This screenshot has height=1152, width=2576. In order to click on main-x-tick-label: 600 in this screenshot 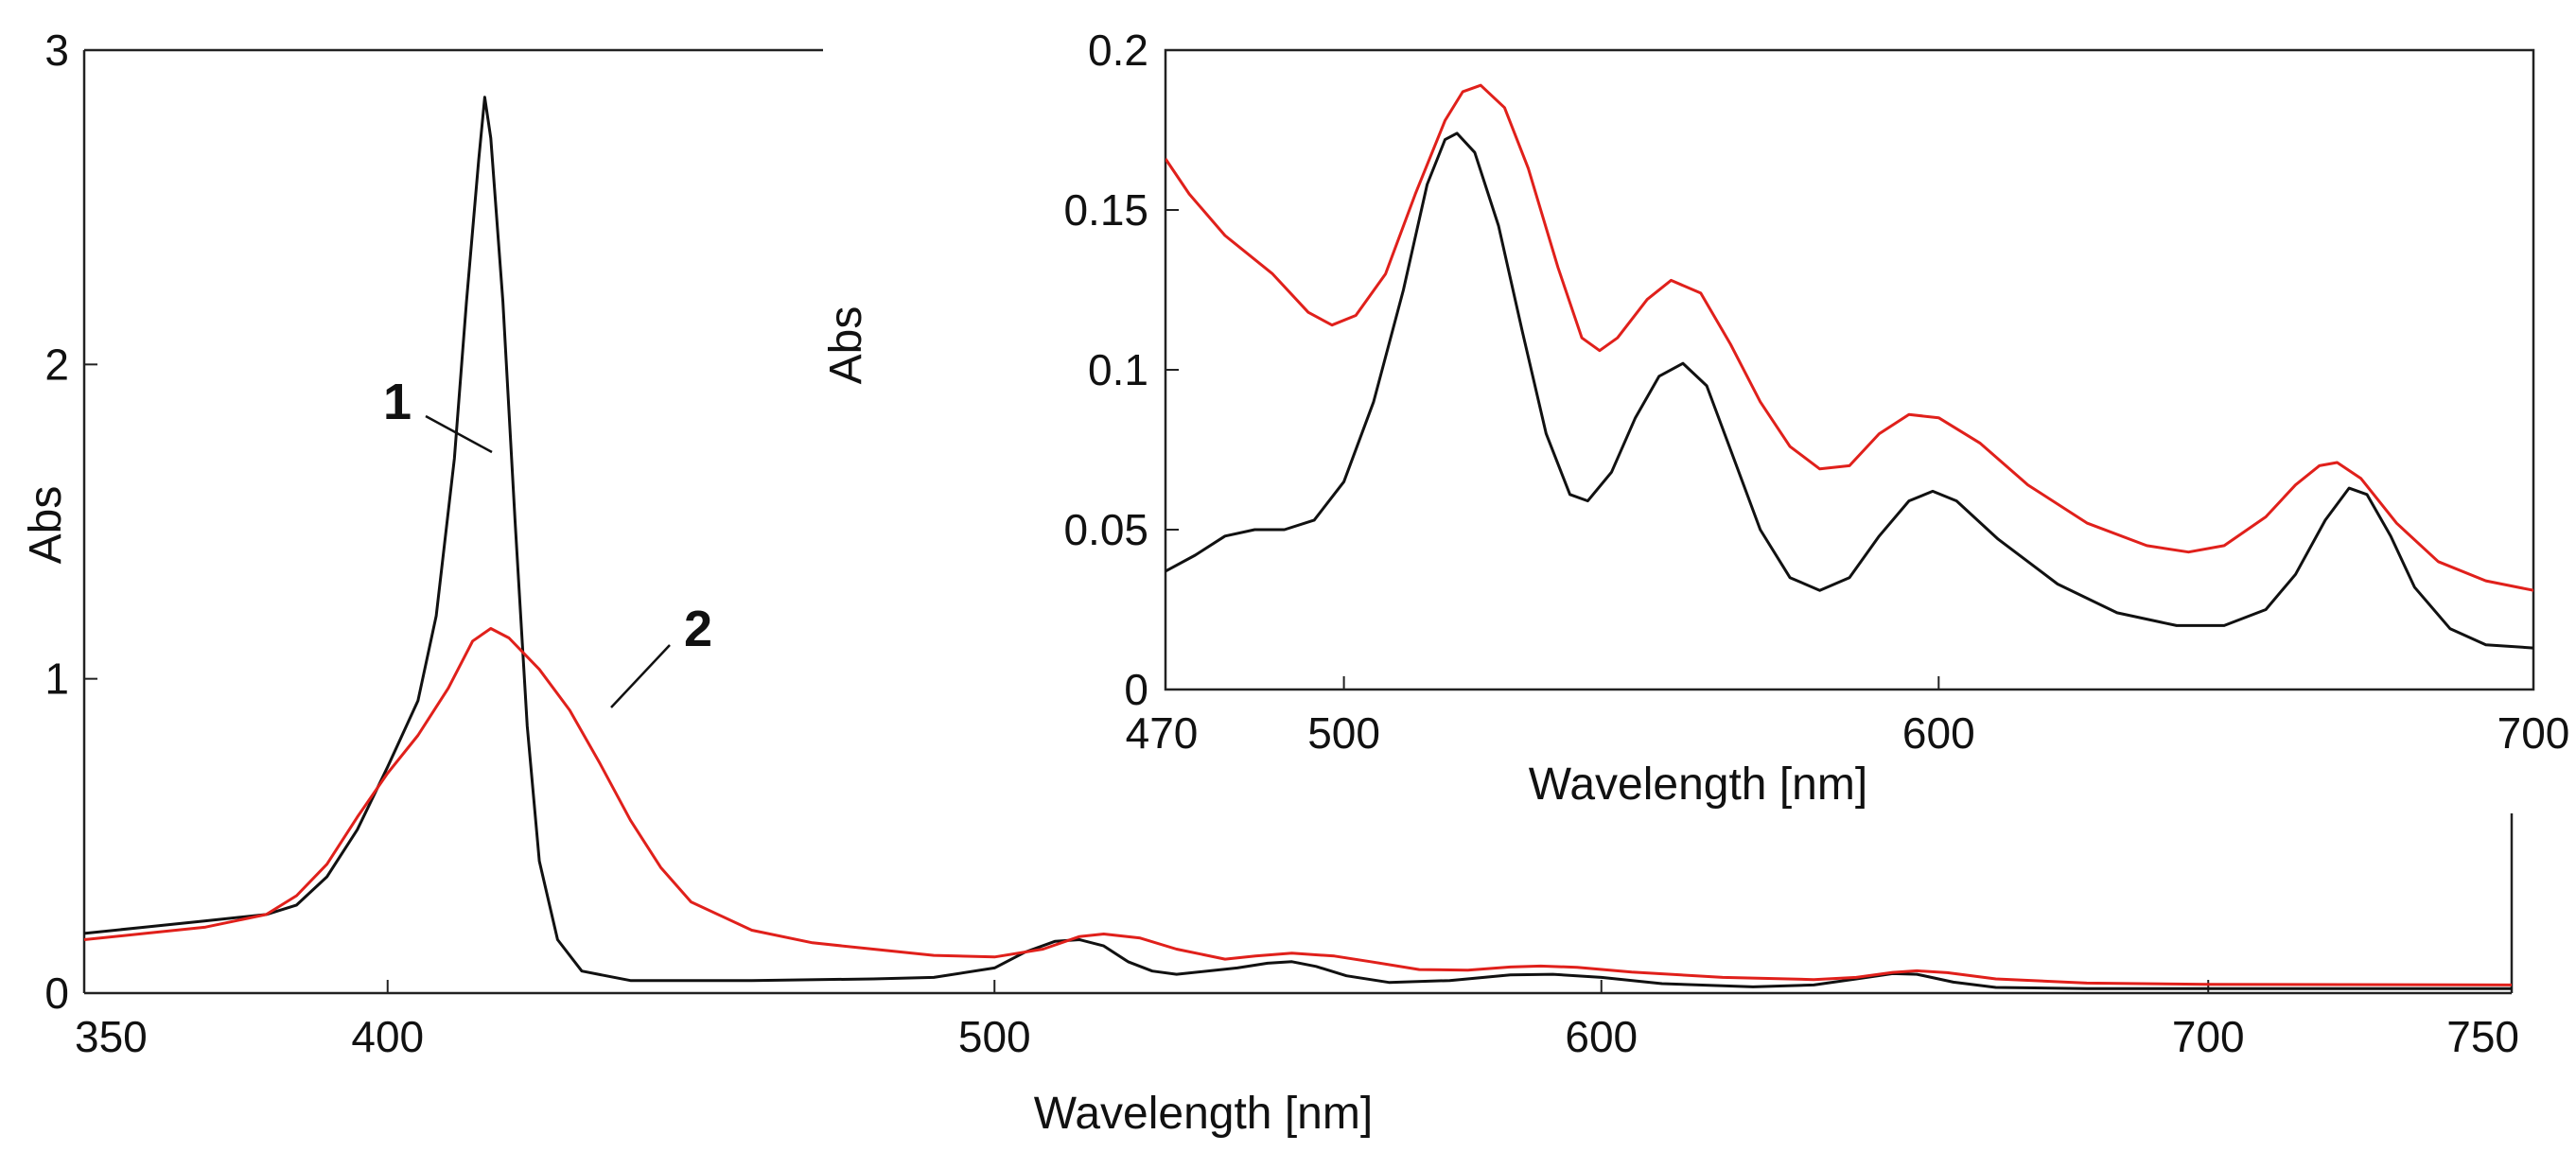, I will do `click(1601, 1036)`.